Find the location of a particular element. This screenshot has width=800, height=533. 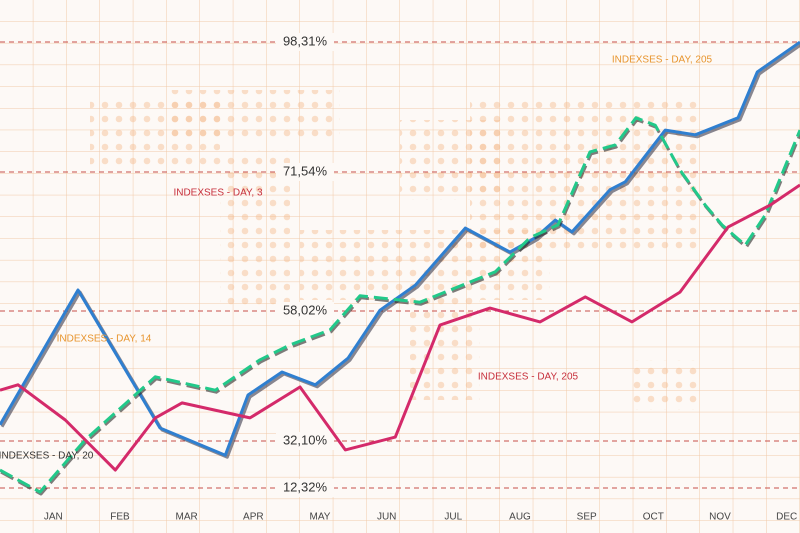

level-label: 12,32% is located at coordinates (305, 486).